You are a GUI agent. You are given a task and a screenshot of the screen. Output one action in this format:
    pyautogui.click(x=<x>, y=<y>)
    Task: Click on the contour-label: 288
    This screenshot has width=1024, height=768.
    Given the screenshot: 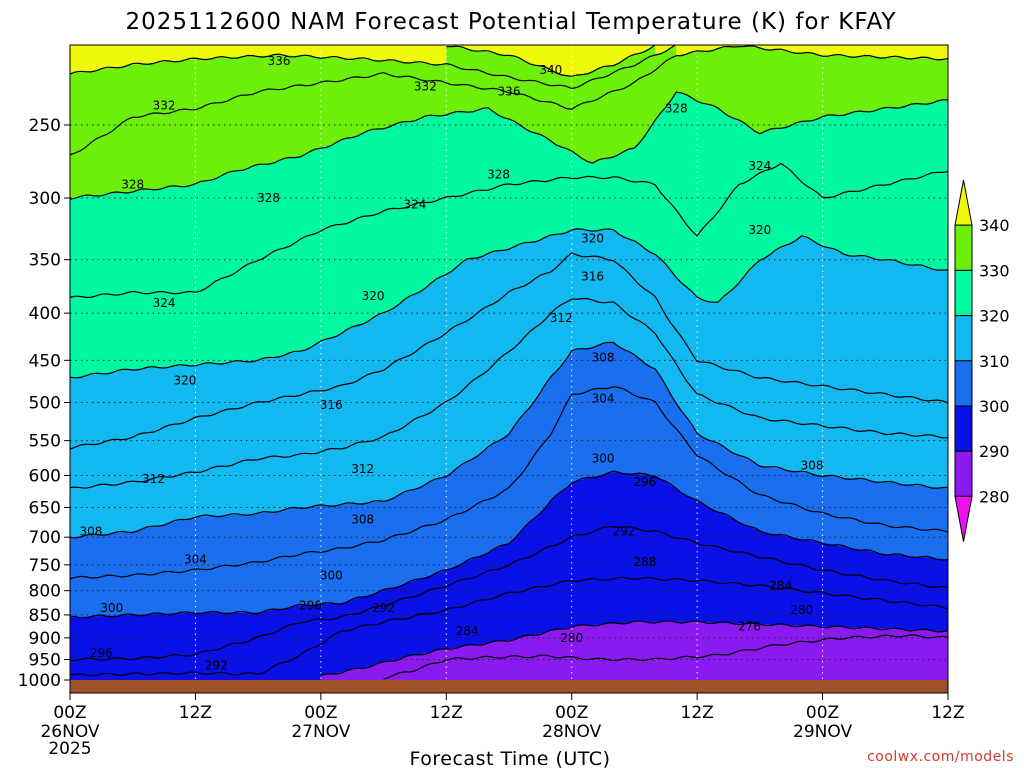 What is the action you would take?
    pyautogui.click(x=644, y=562)
    